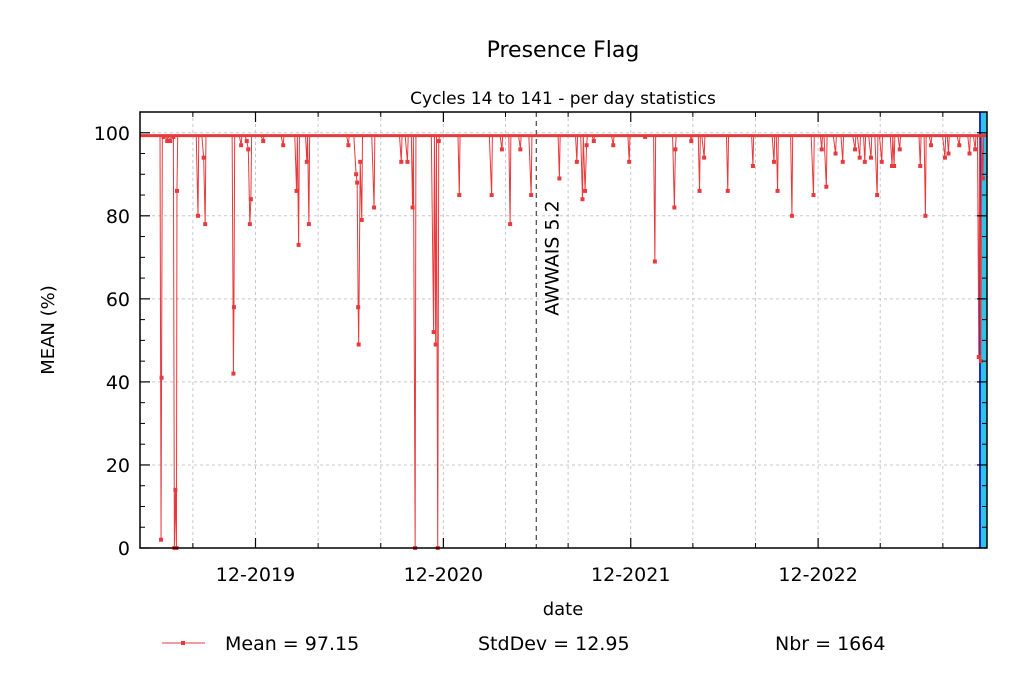  Describe the element at coordinates (983, 330) in the screenshot. I see `cyan-band` at that location.